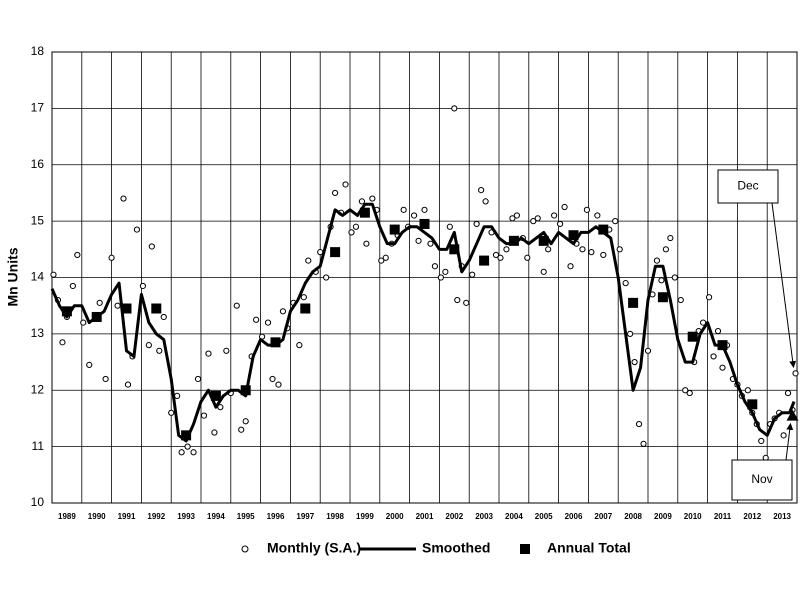 This screenshot has height=600, width=800. What do you see at coordinates (38, 51) in the screenshot?
I see `y-tick-label: 18` at bounding box center [38, 51].